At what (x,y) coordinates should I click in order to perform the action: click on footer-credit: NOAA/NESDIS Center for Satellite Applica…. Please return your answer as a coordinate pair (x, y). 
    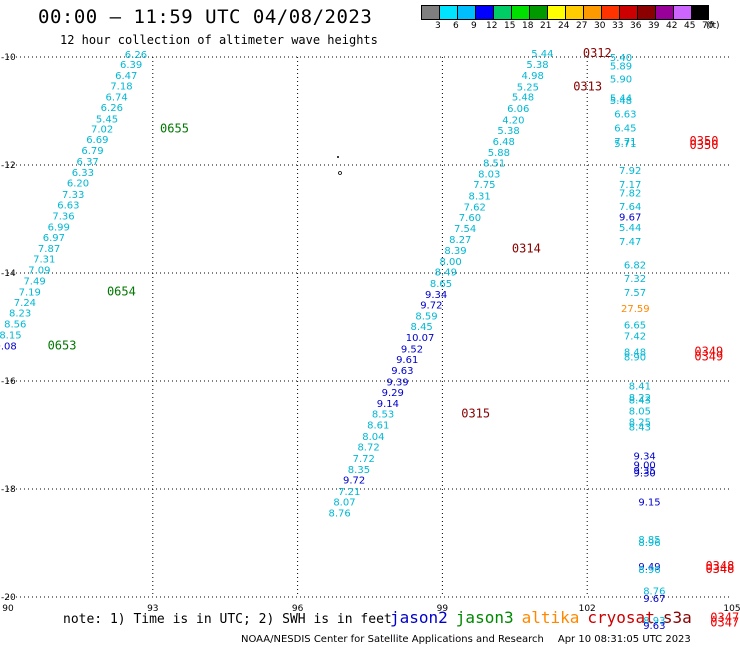
    Looking at the image, I should click on (466, 639).